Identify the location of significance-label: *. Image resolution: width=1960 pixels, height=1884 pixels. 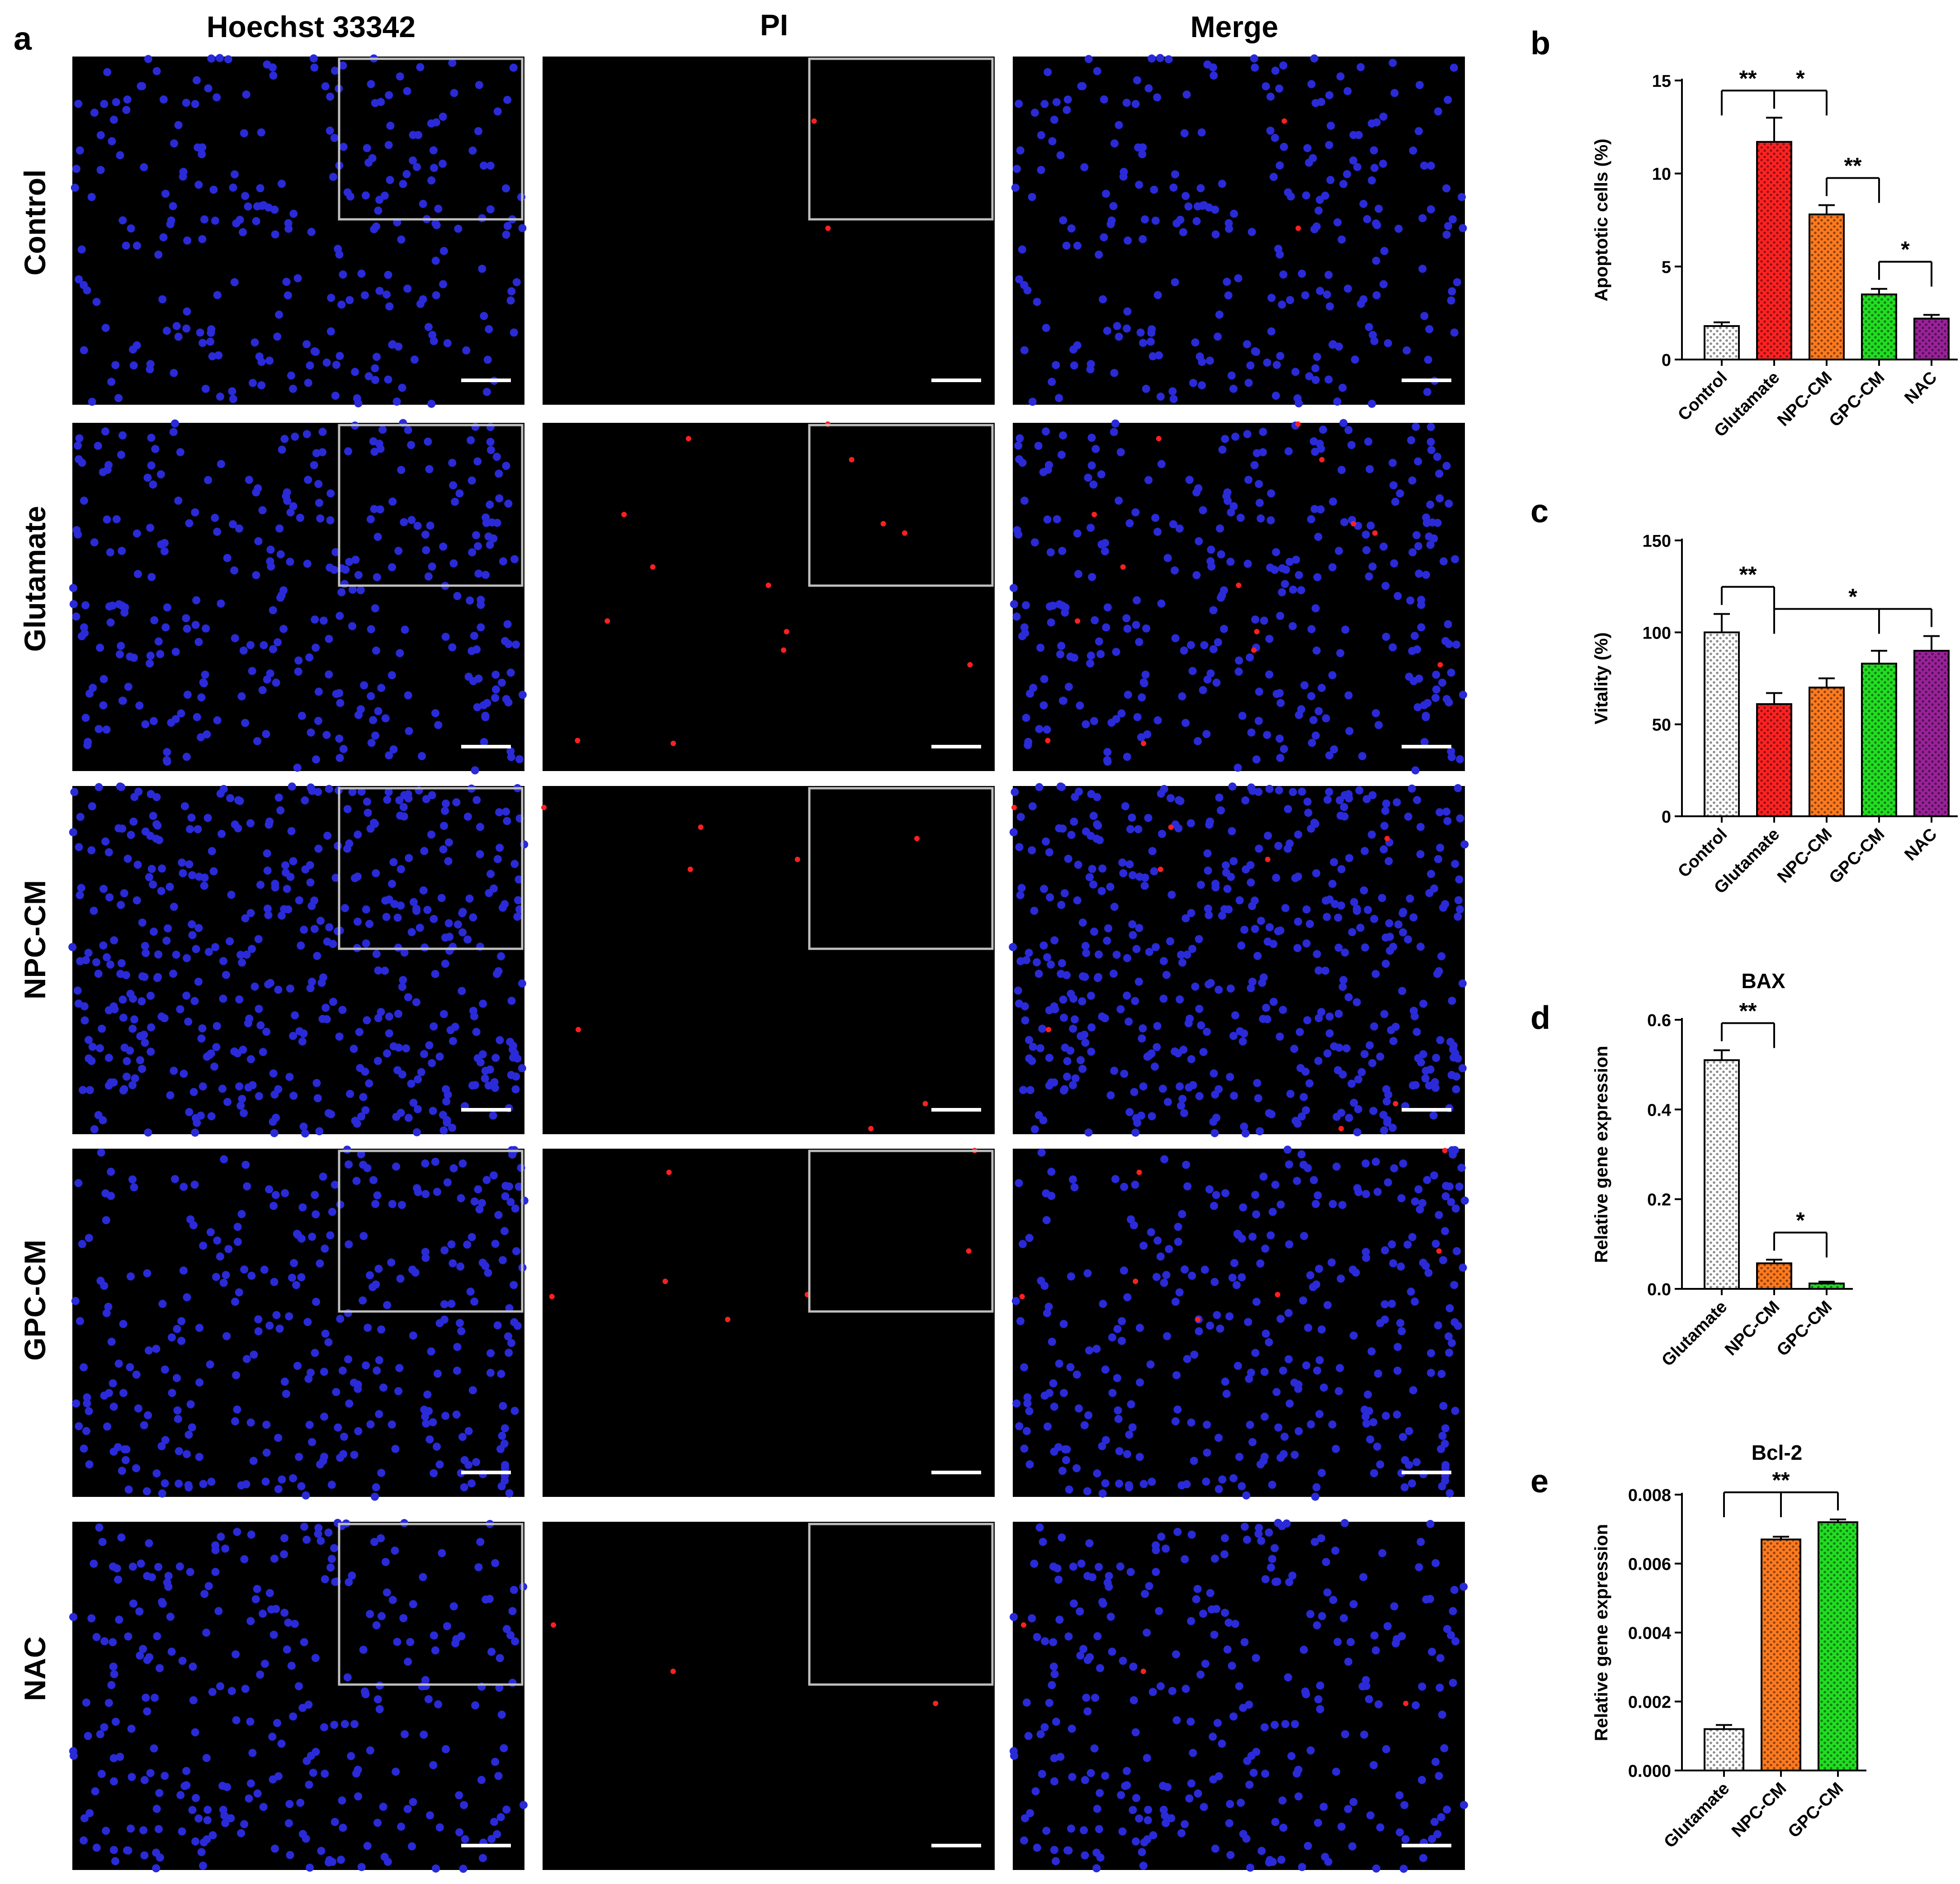
(1800, 78).